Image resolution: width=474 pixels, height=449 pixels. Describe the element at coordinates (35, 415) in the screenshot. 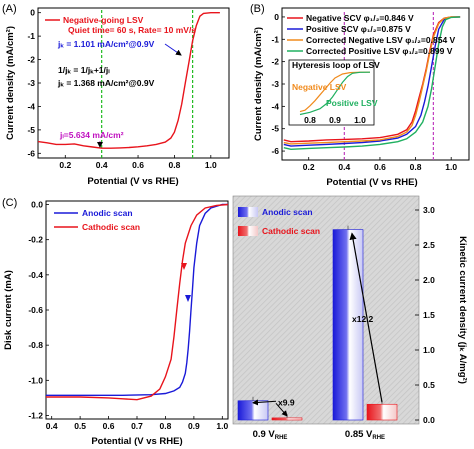

I see `y-tick-label: -1.2` at that location.